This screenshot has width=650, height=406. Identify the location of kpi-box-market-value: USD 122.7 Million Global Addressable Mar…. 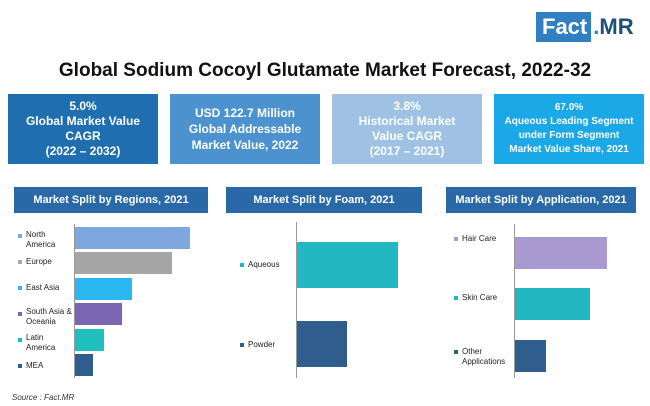
(245, 129).